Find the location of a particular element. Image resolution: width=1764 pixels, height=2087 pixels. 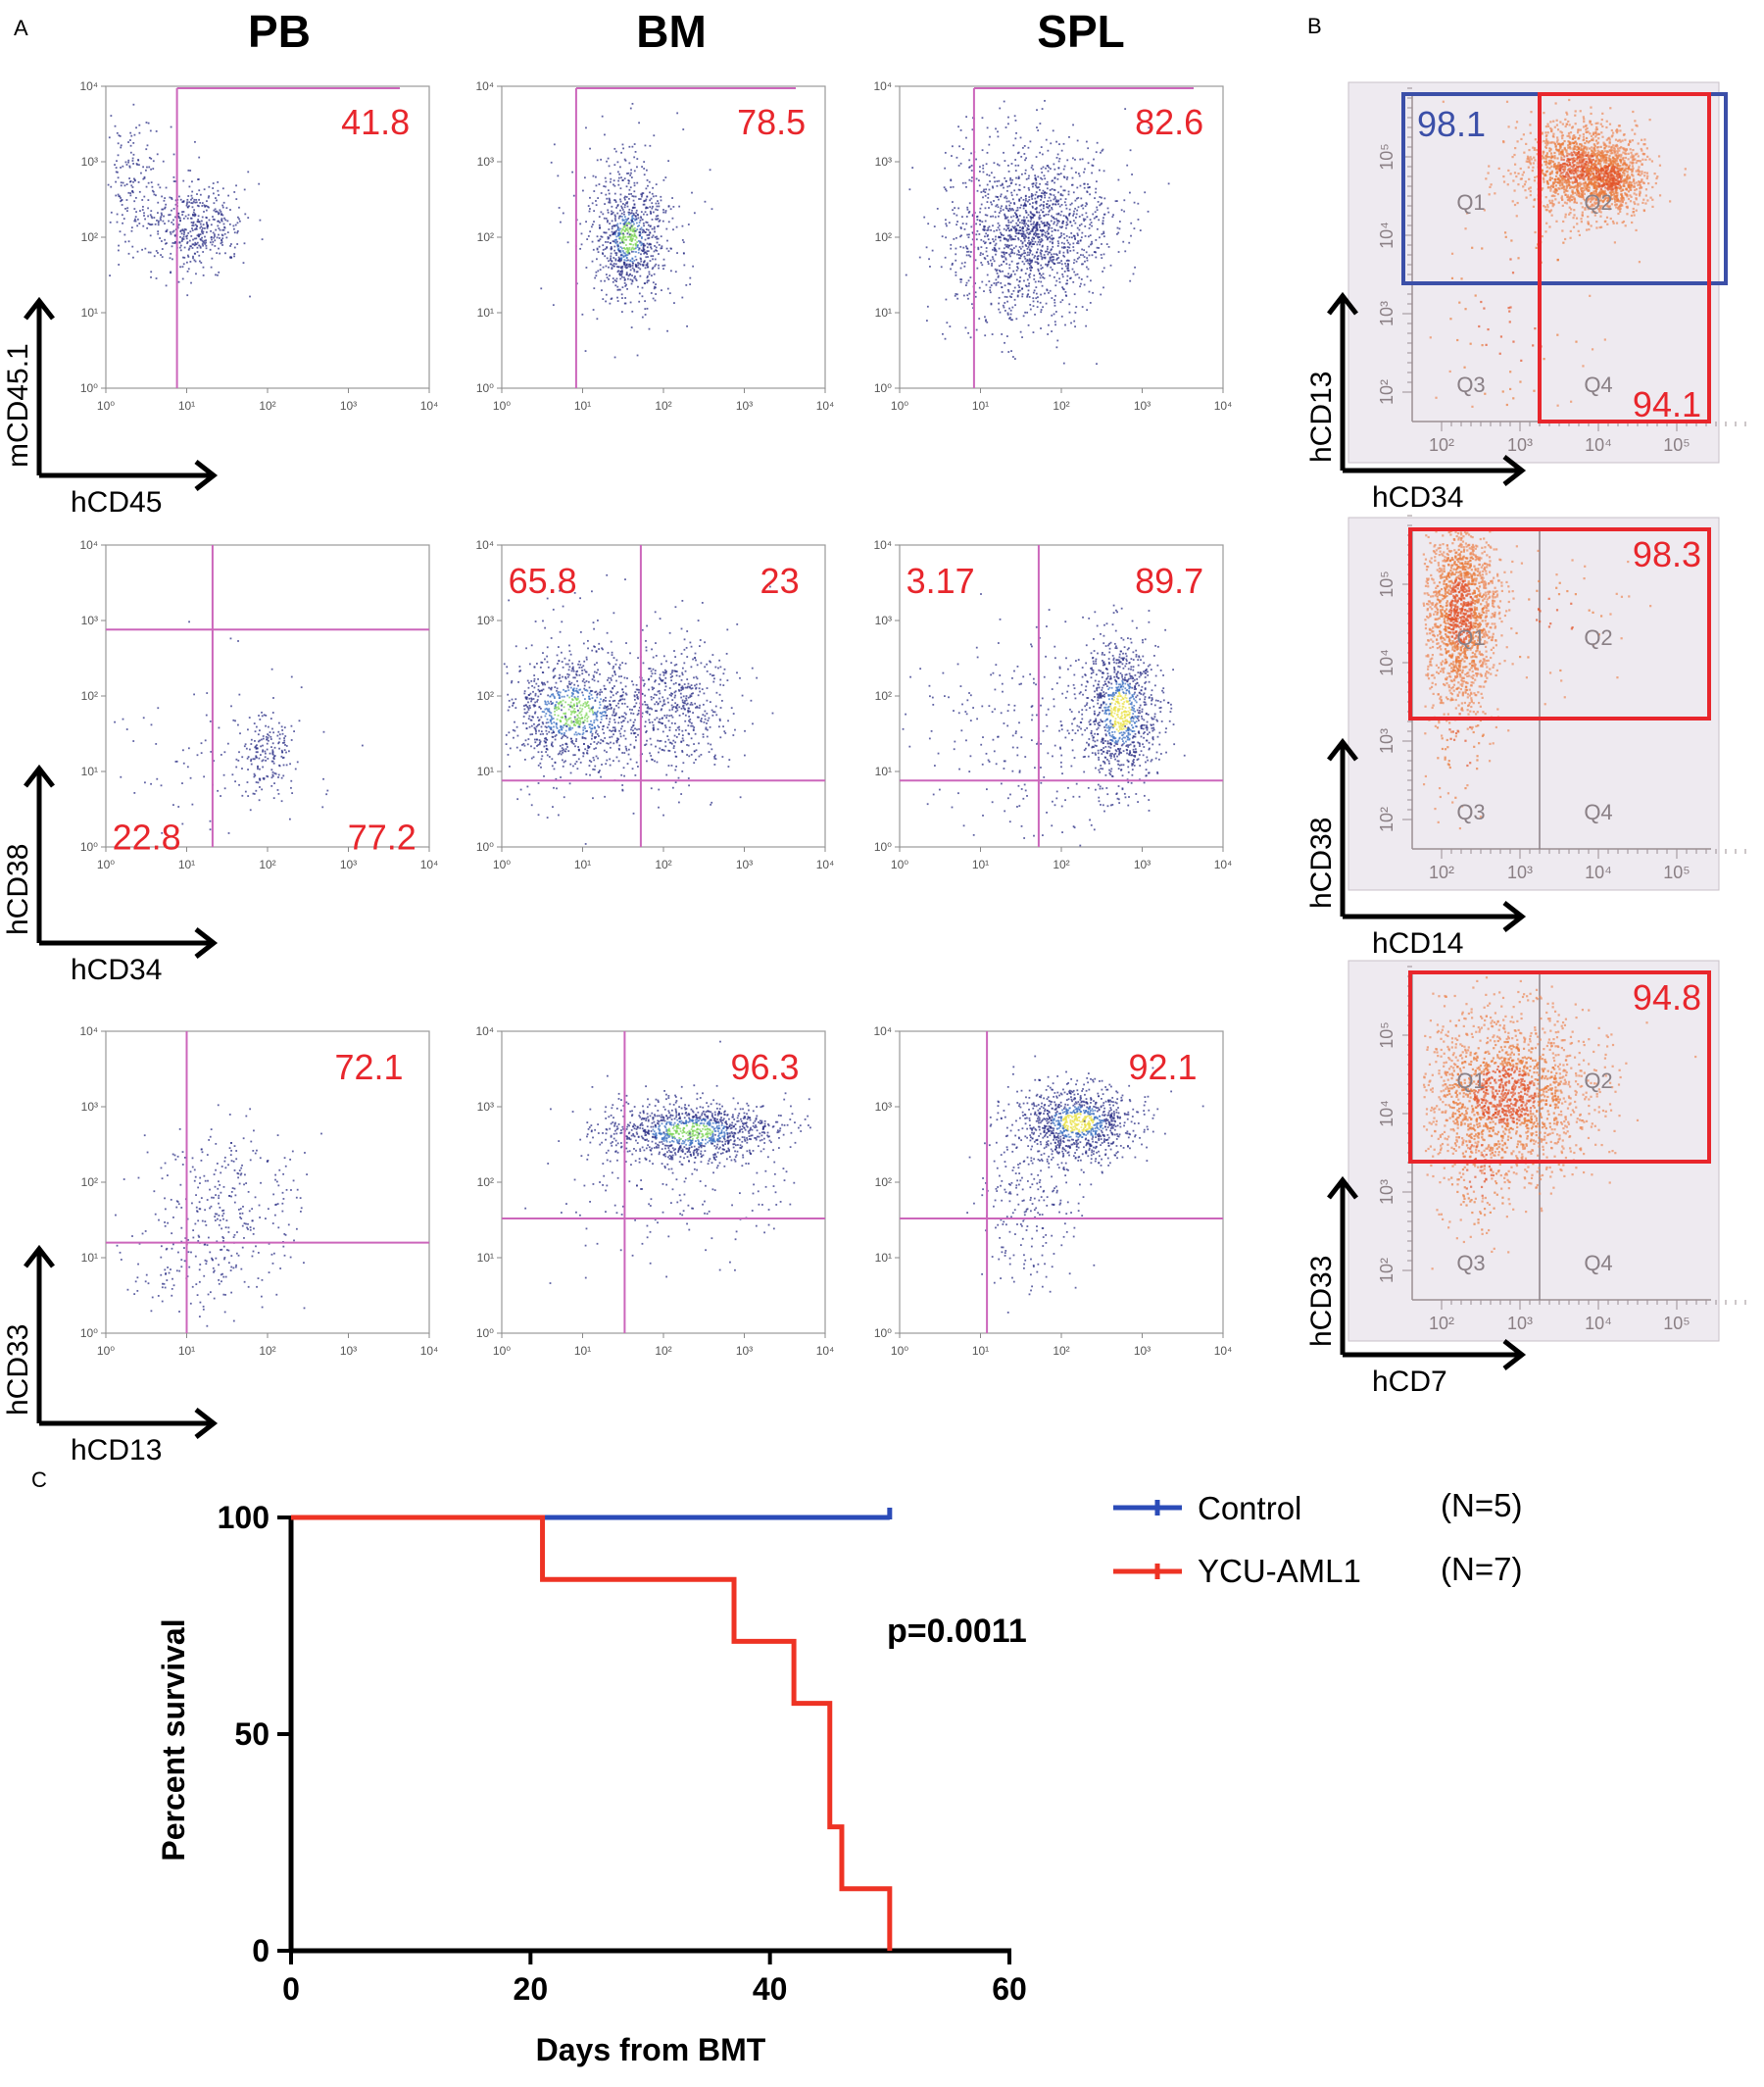

x-tick-label: 10² is located at coordinates (267, 406).